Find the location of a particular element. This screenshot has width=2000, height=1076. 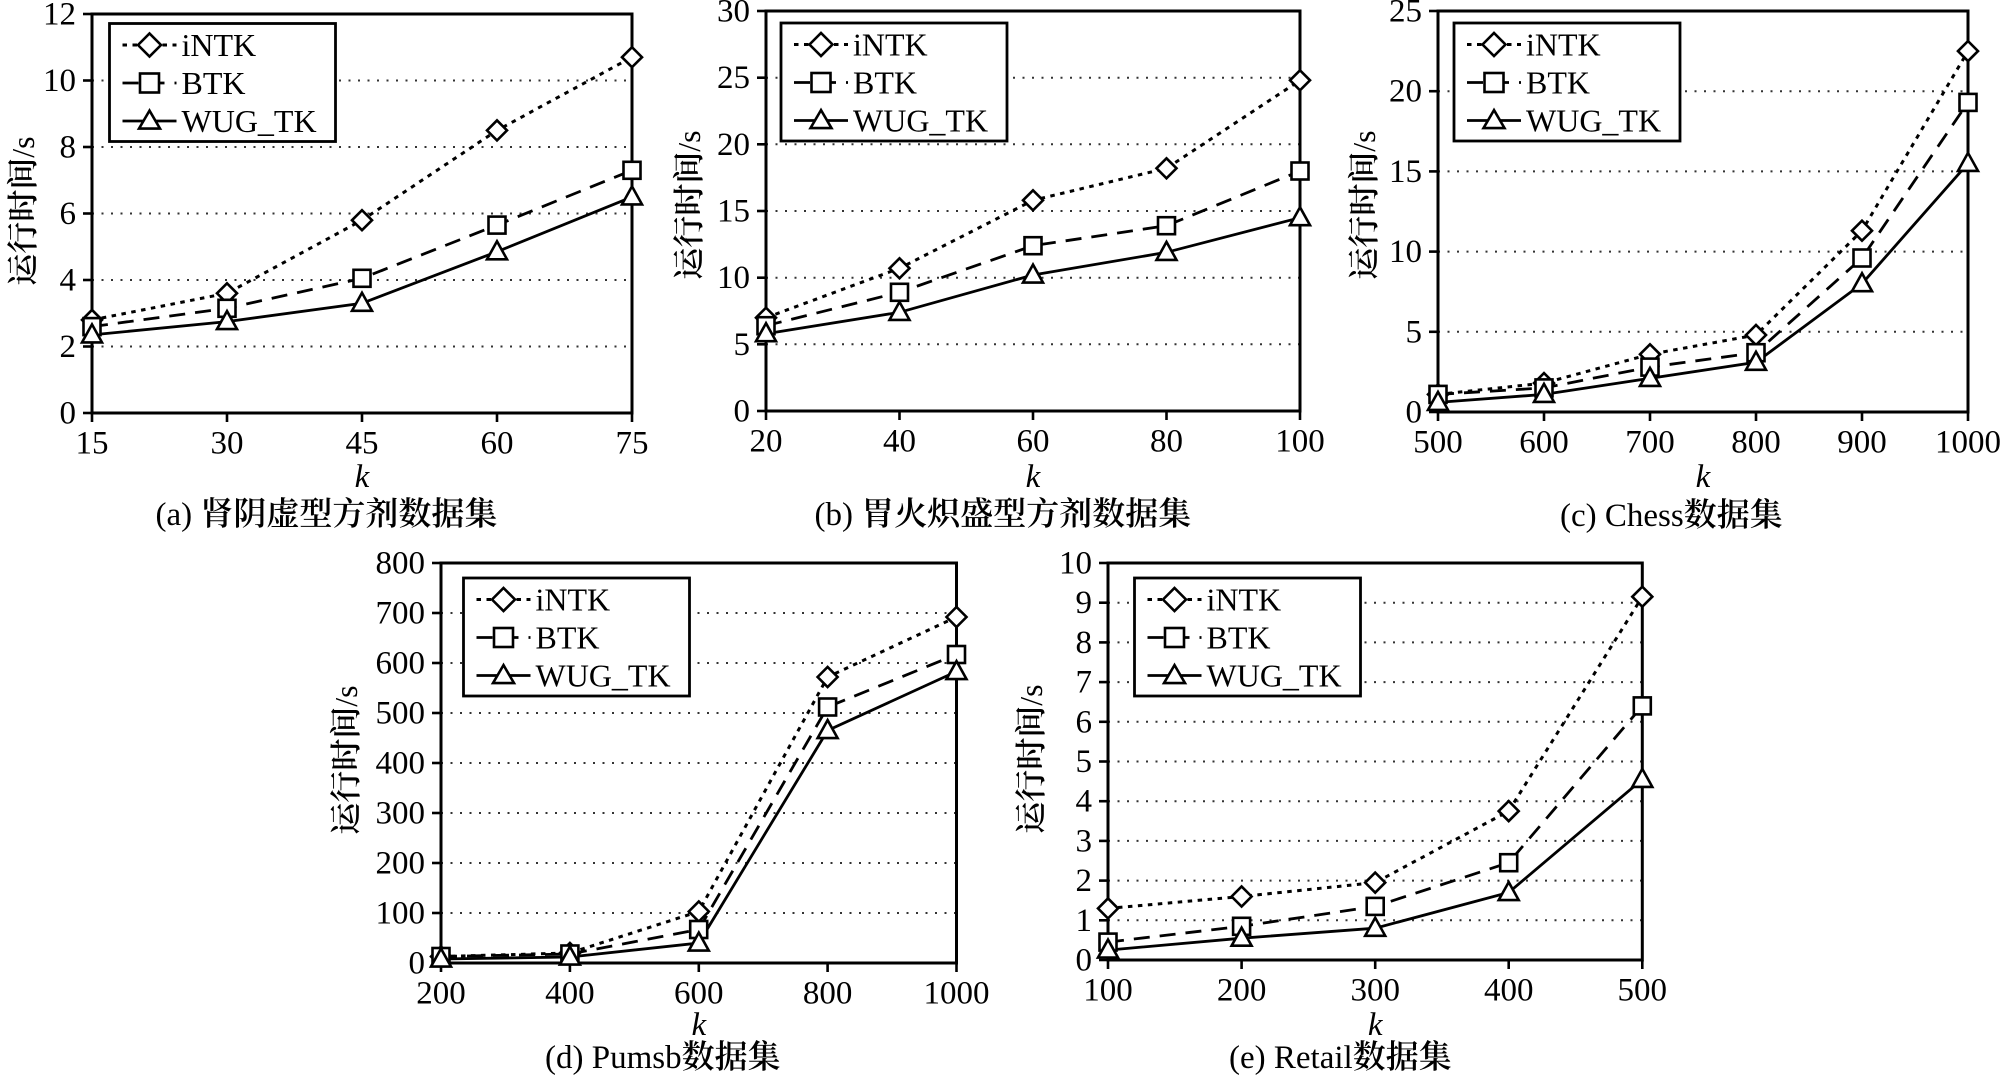

svg-text: 80 is located at coordinates (1166, 442).